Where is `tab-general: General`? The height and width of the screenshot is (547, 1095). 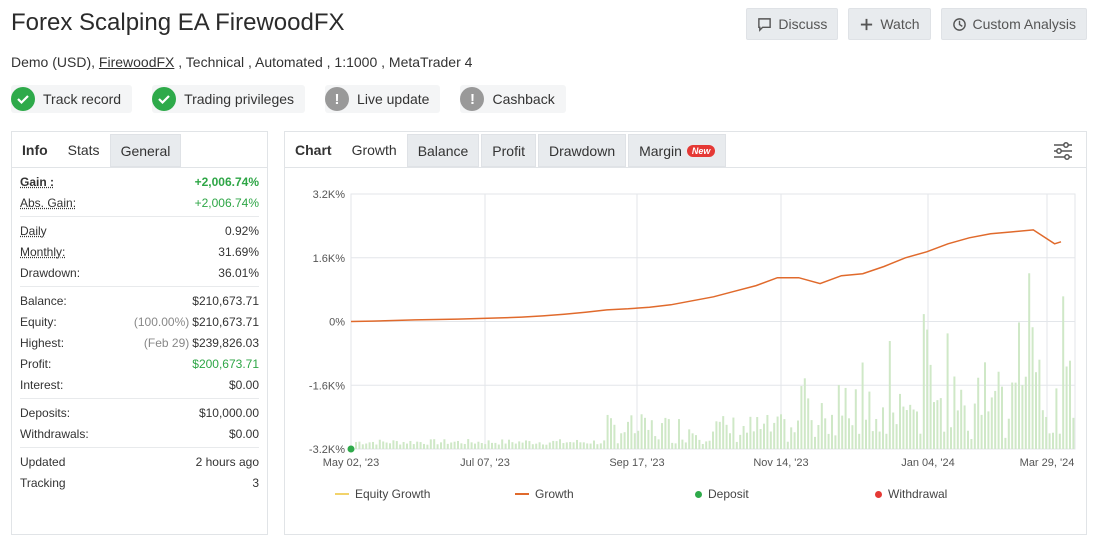 tab-general: General is located at coordinates (145, 150).